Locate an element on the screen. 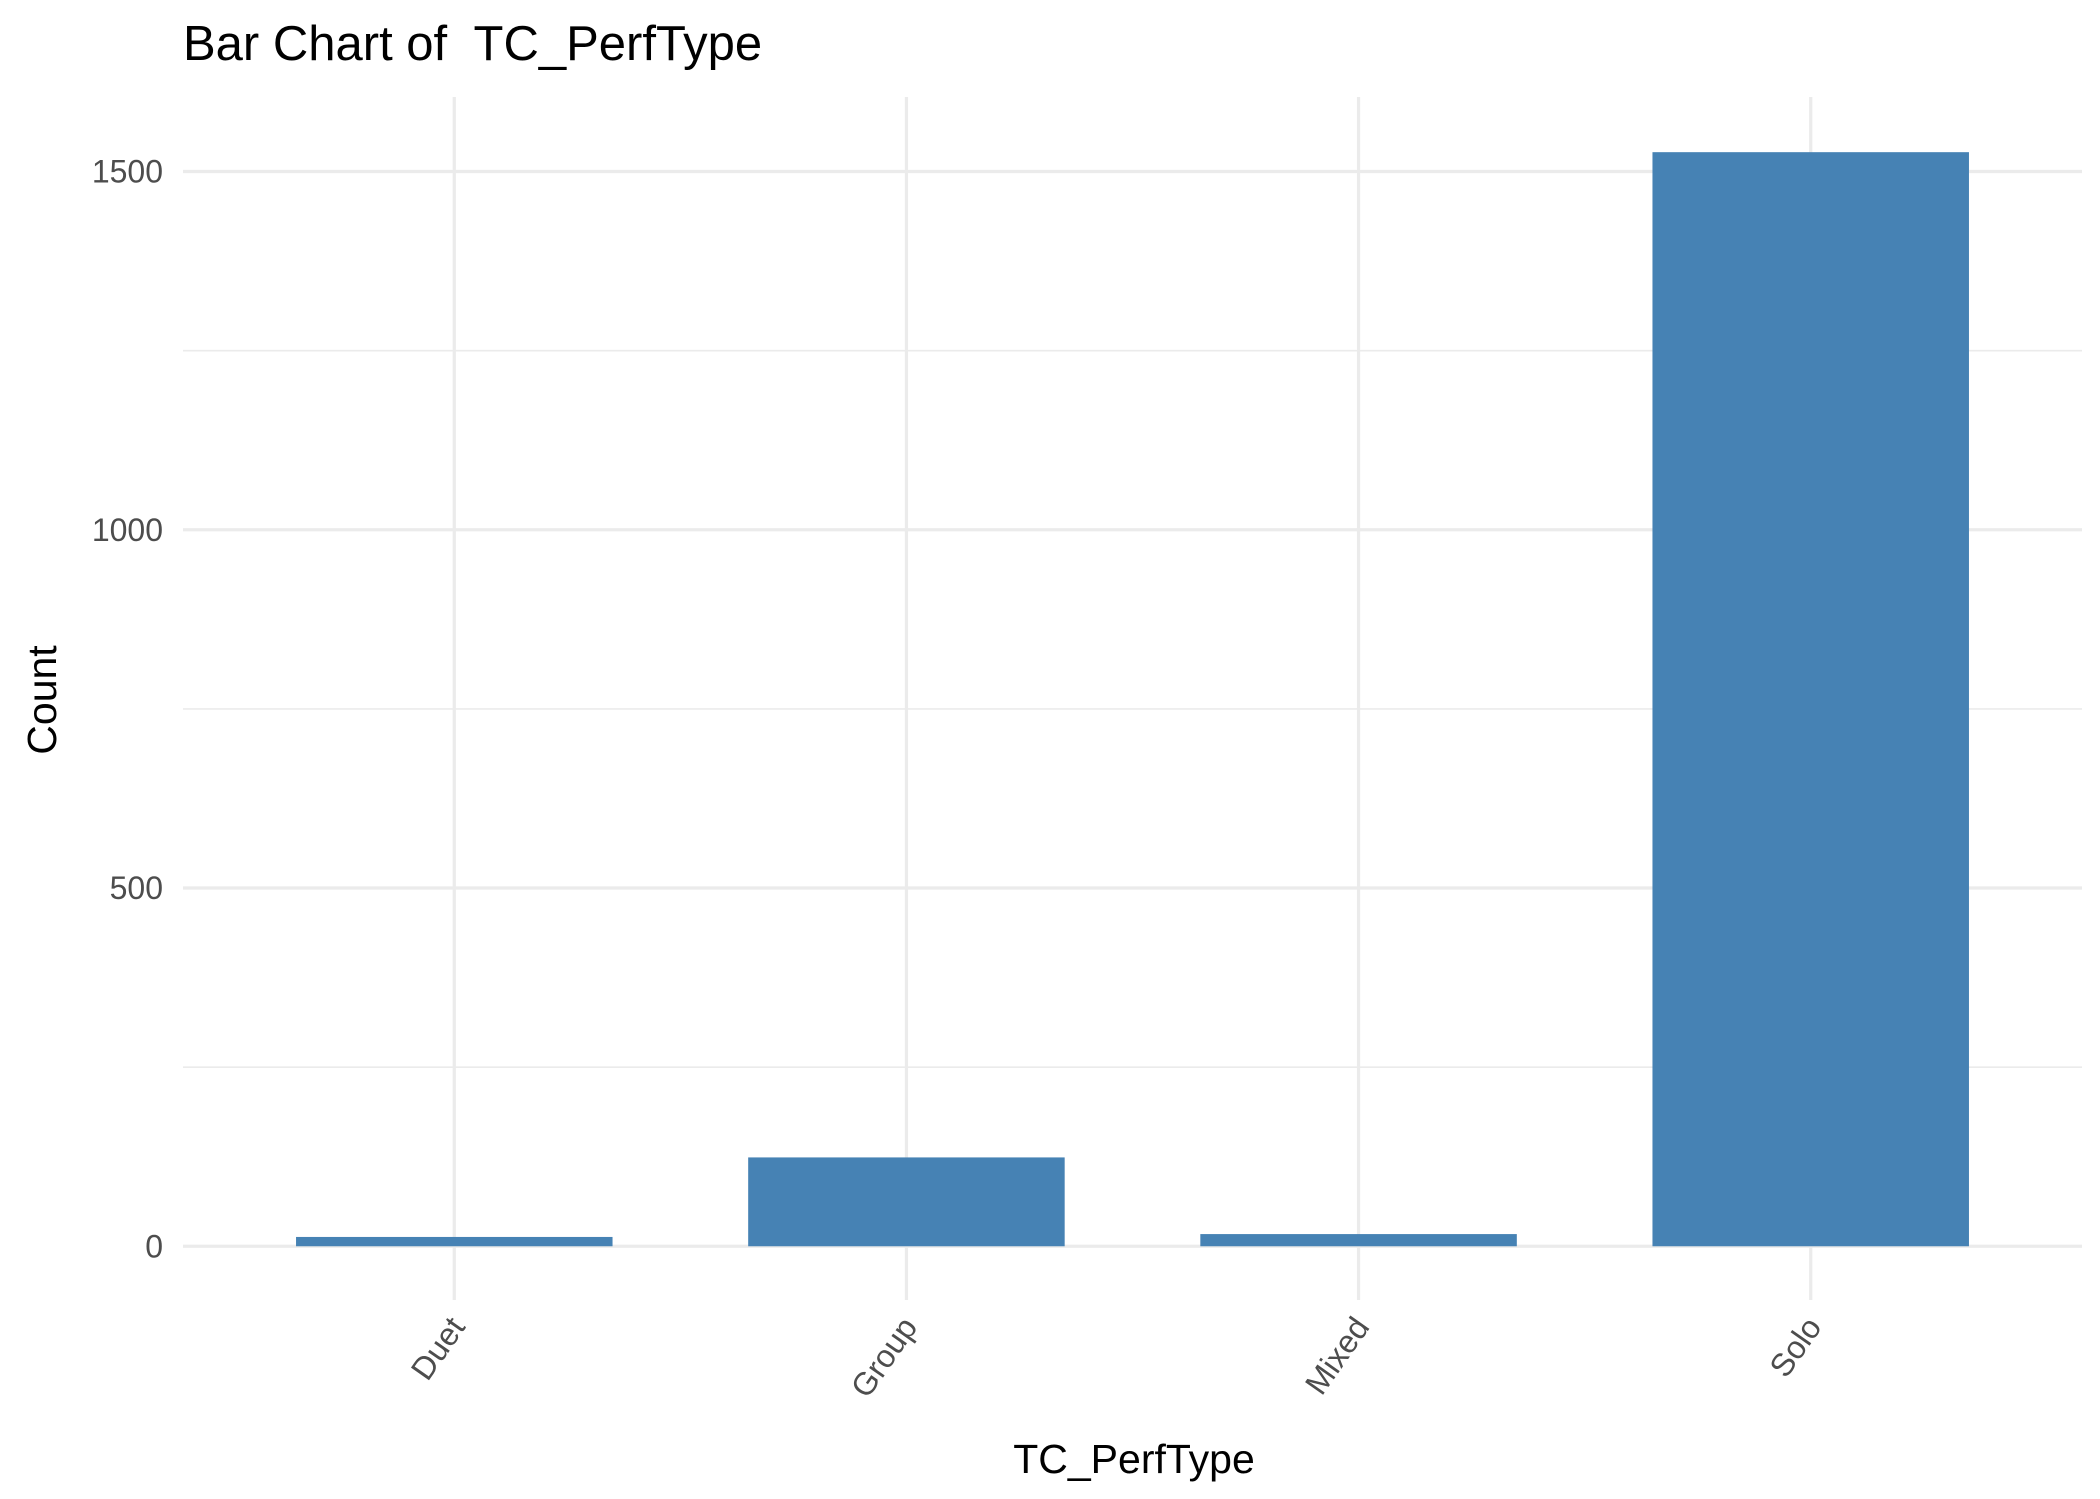 This screenshot has width=2100, height=1499. x-tick-labels: Duet Group Mixed Solo is located at coordinates (1116, 1357).